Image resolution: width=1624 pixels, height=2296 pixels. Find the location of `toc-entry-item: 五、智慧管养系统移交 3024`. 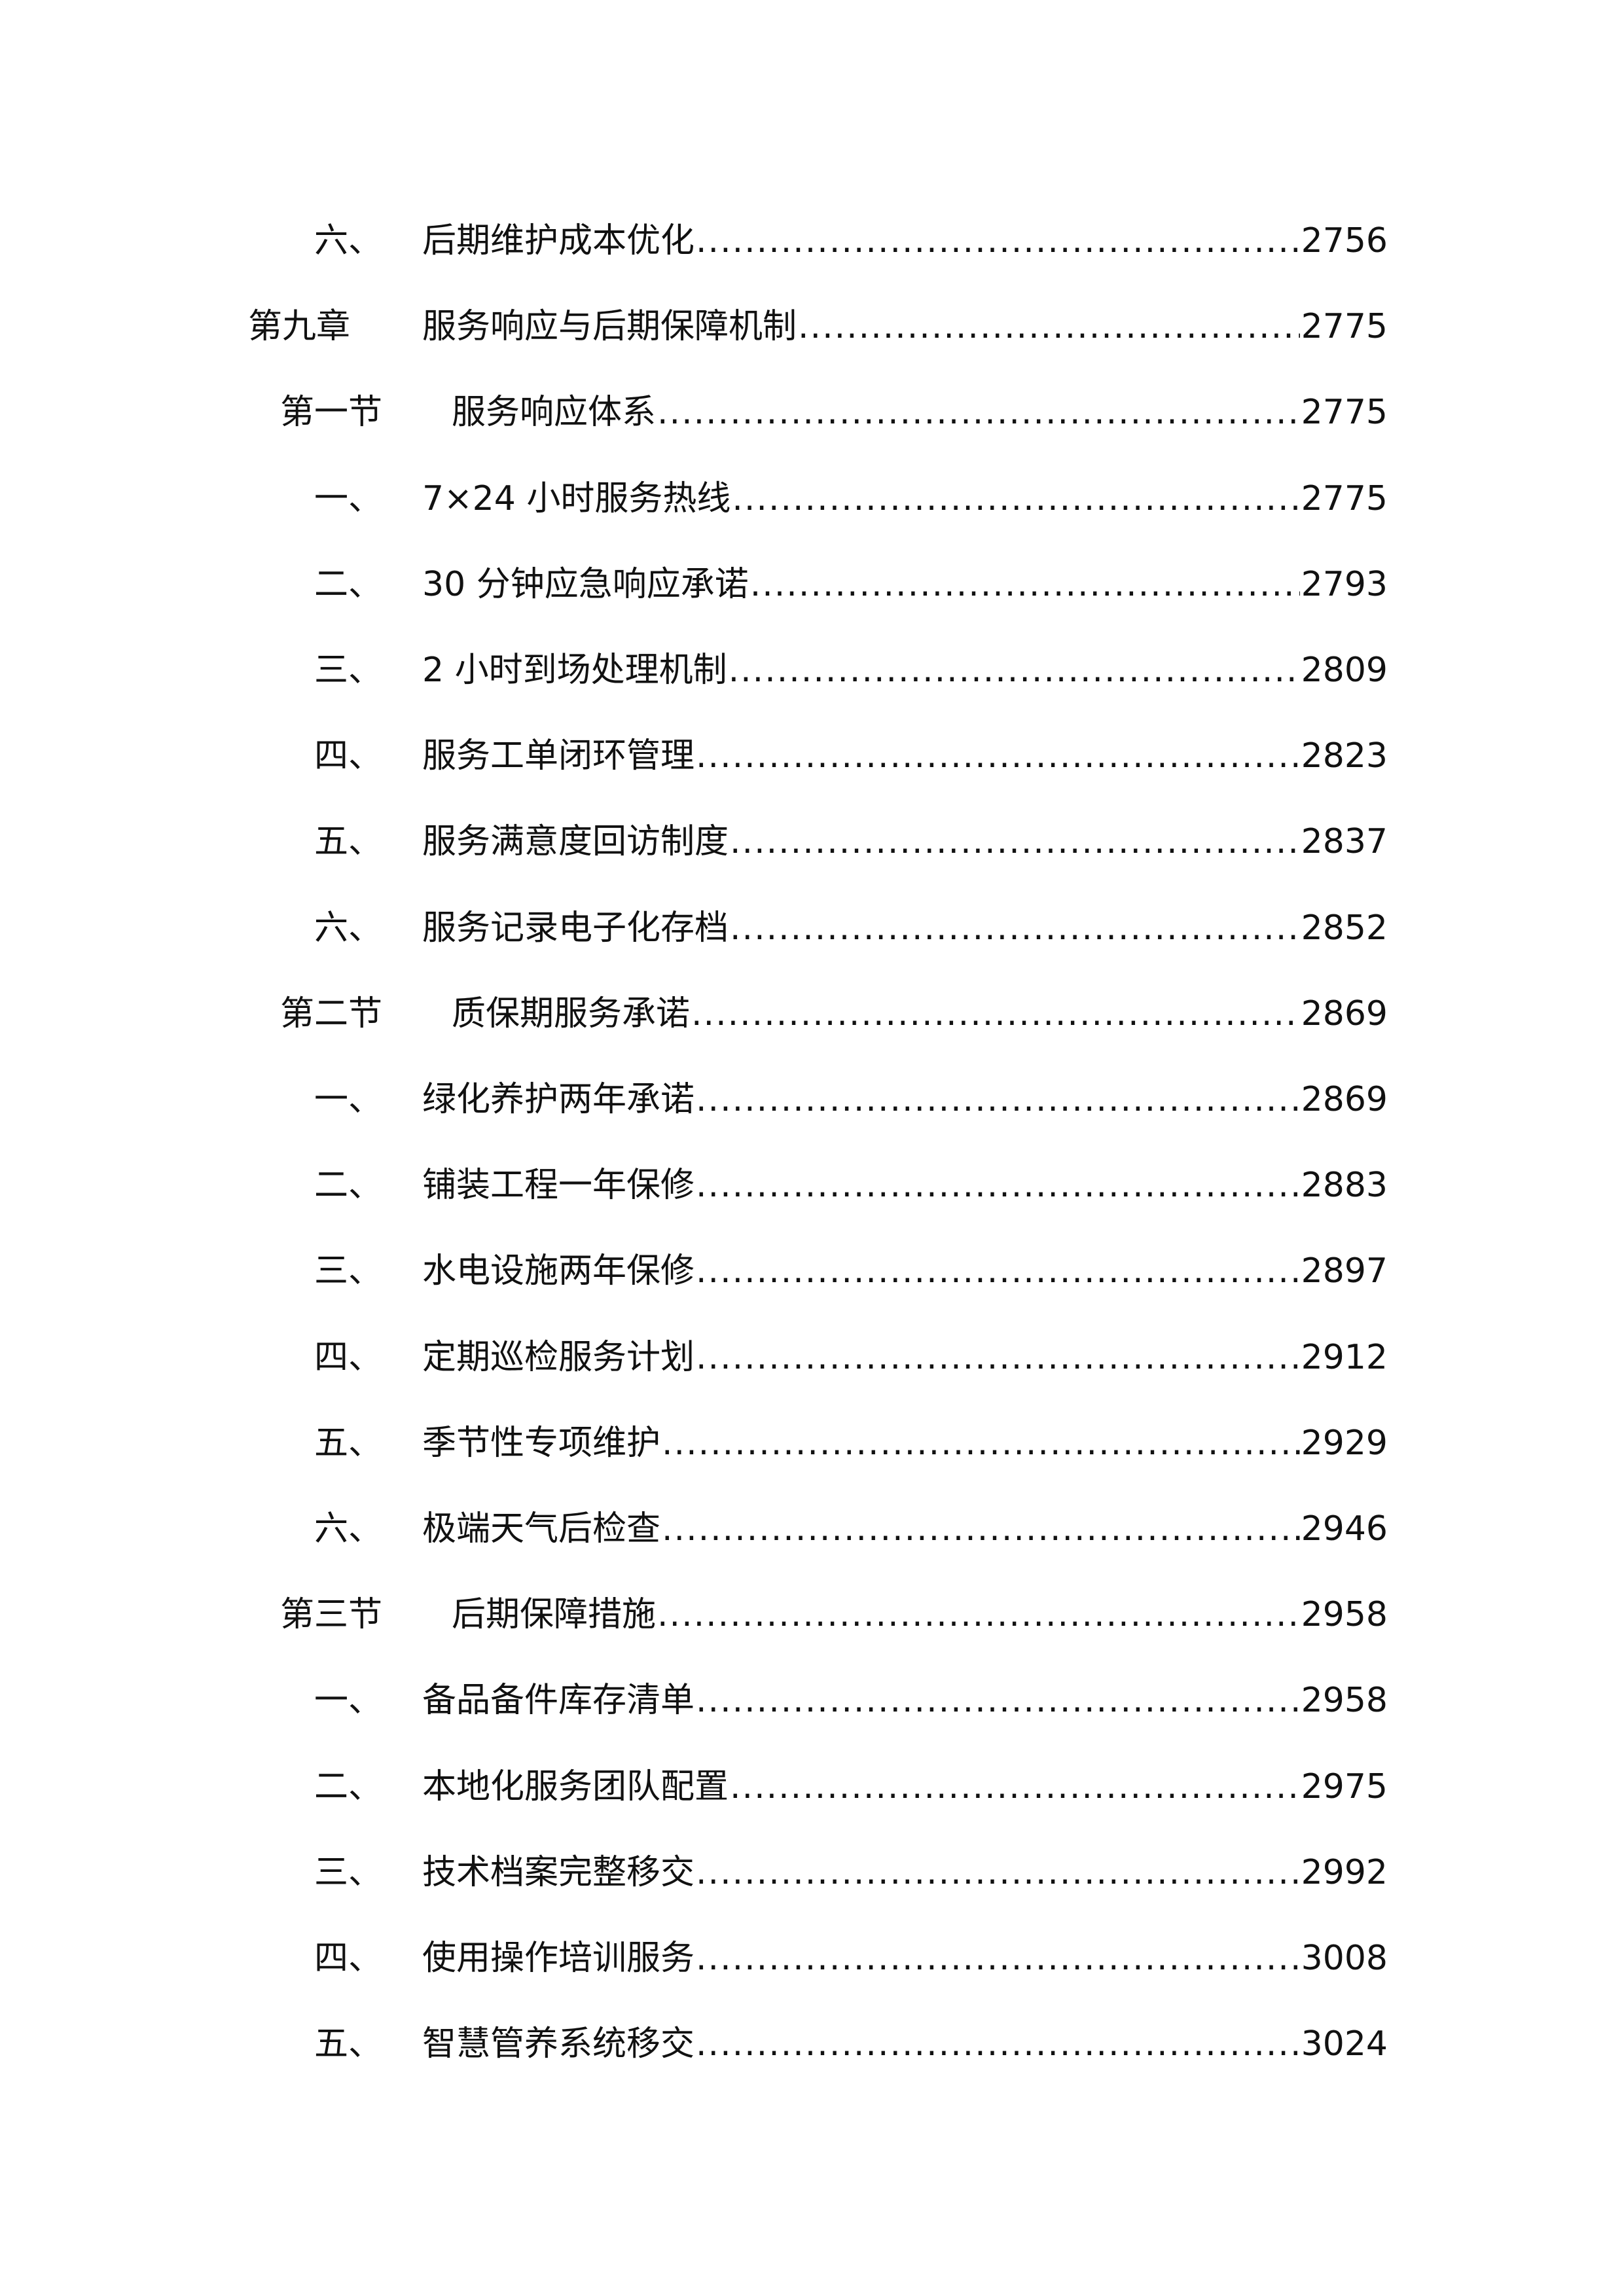

toc-entry-item: 五、智慧管养系统移交 3024 is located at coordinates (812, 2044).